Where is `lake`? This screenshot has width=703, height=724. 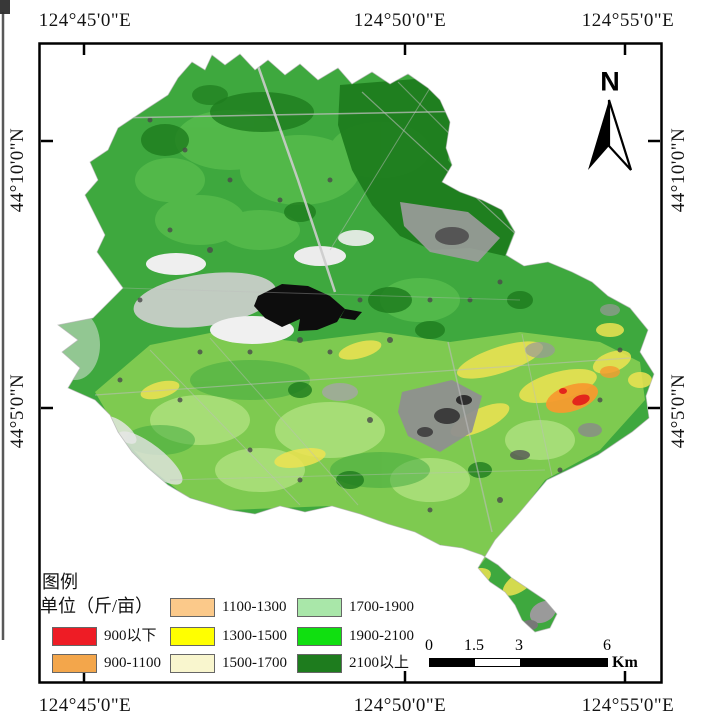 lake is located at coordinates (308, 307).